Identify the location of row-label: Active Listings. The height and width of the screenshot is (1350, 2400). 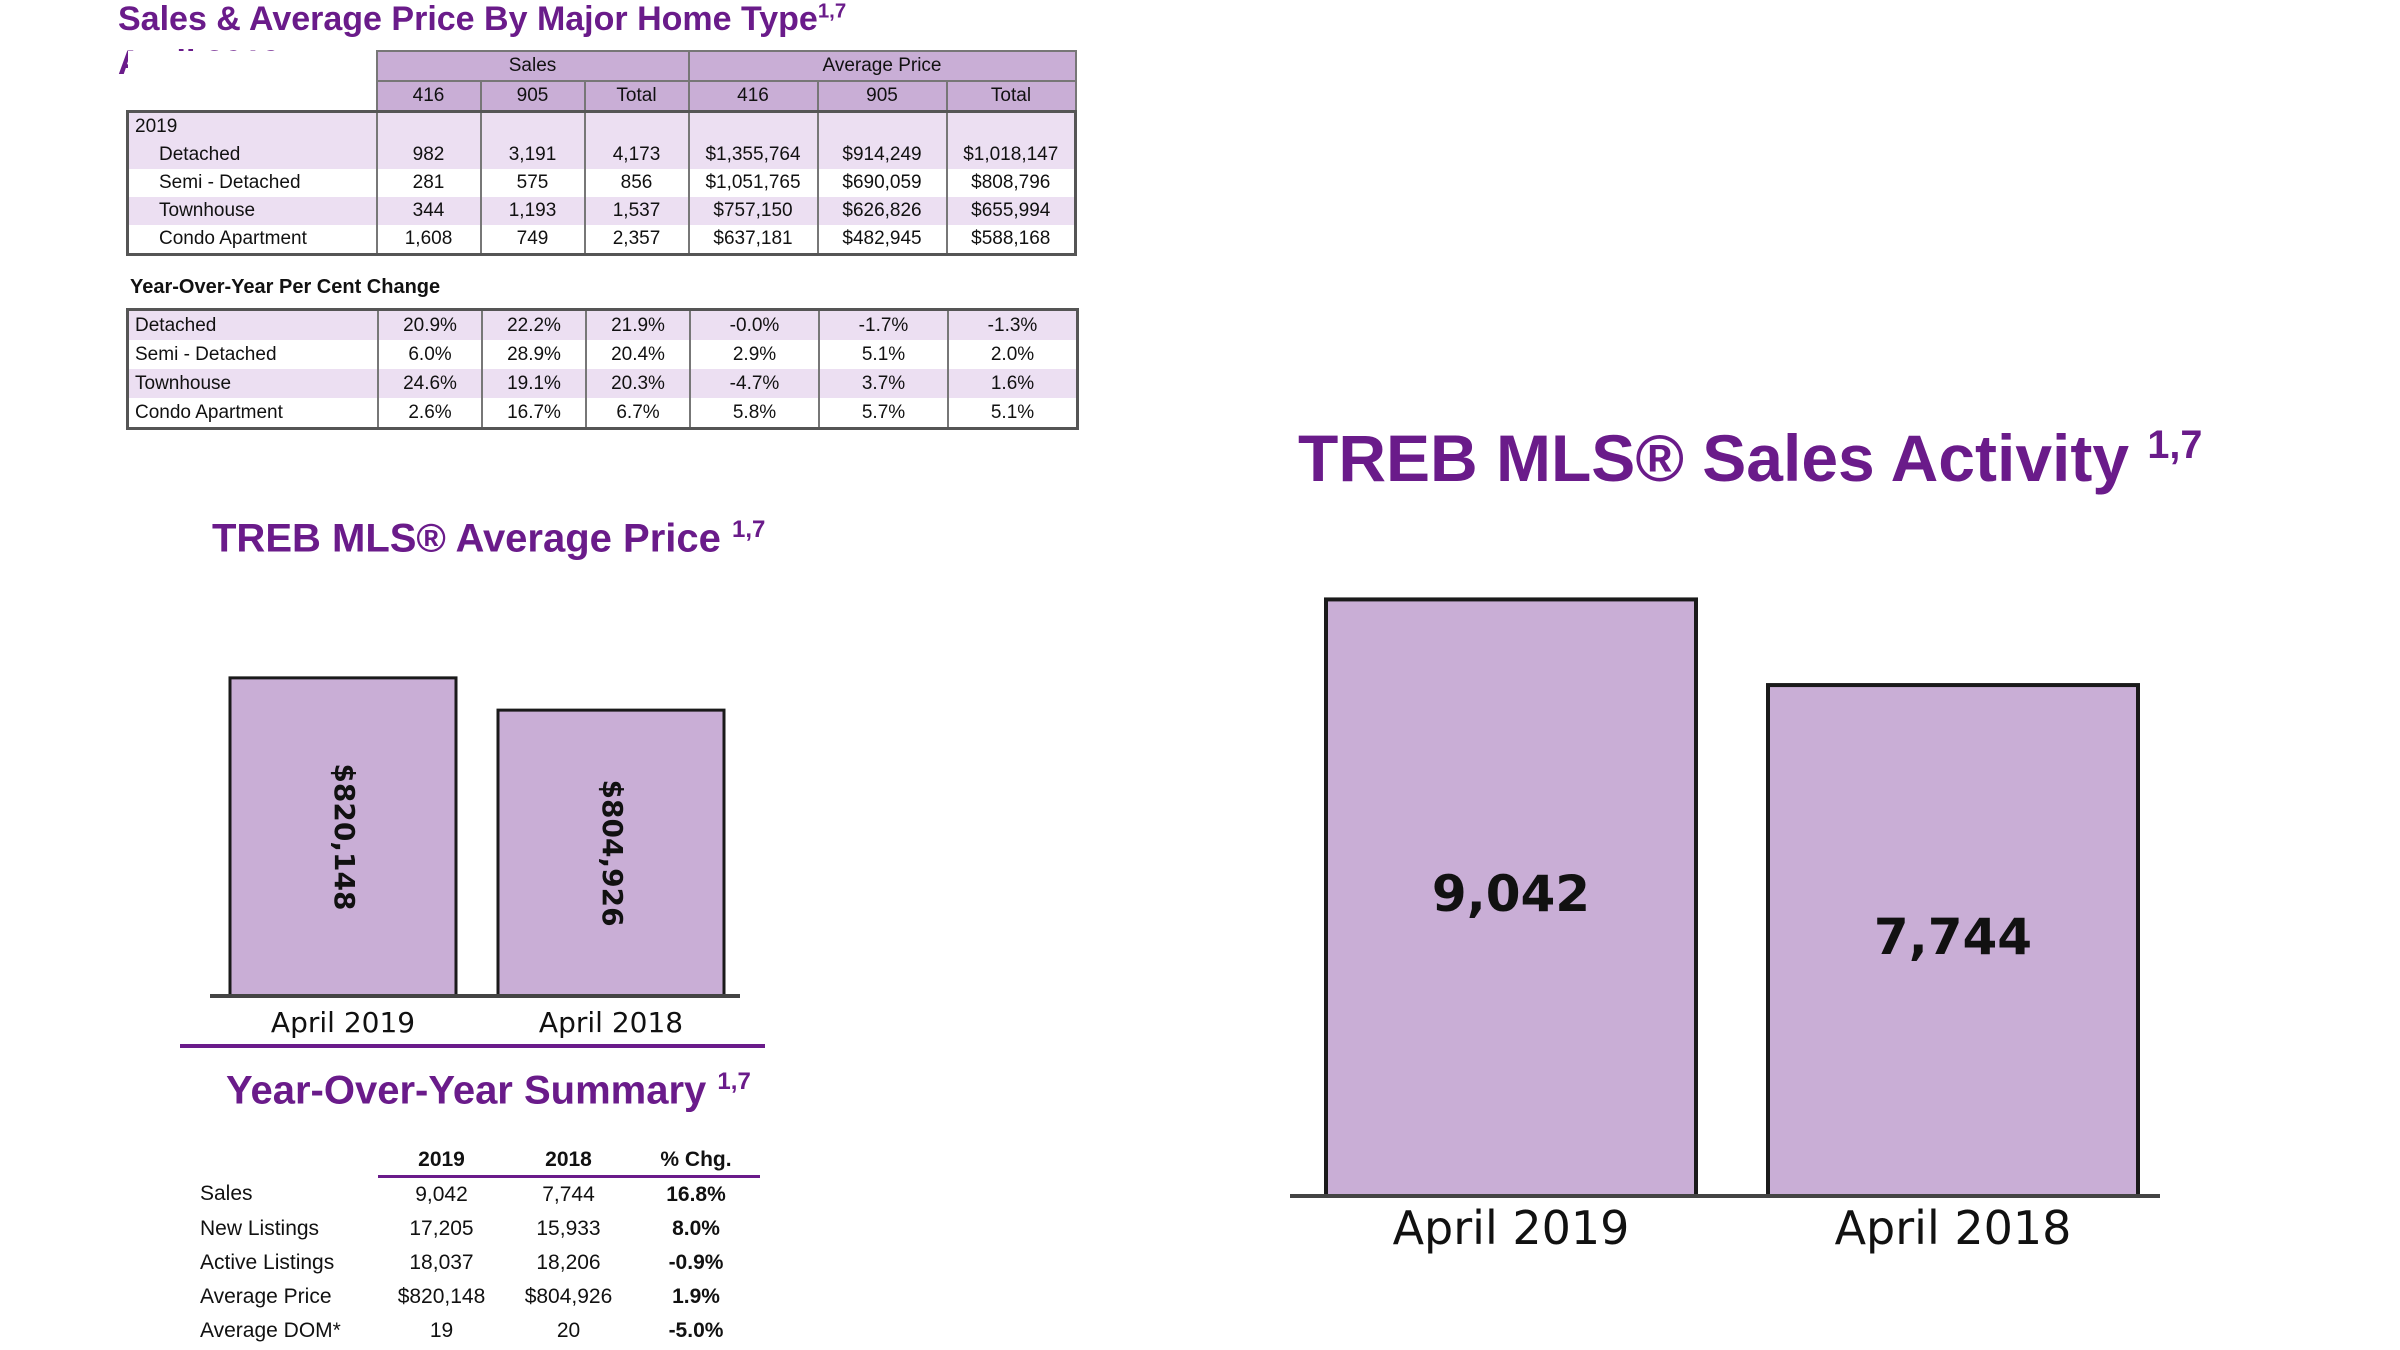
(267, 1262).